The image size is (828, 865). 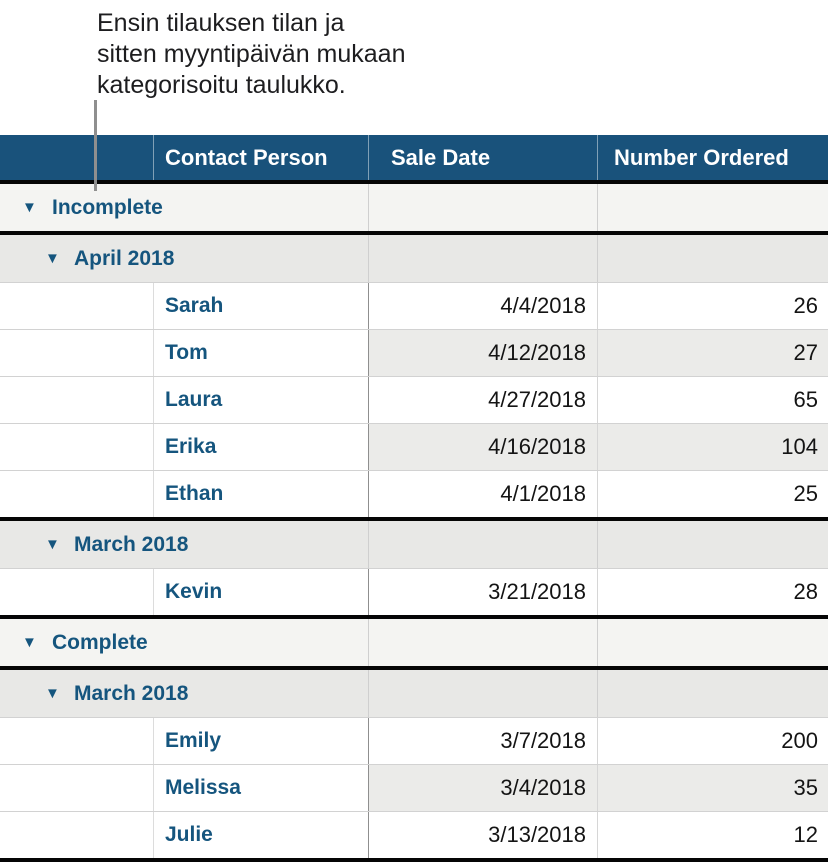 I want to click on sale-date-cell: 3/4/2018, so click(x=482, y=788).